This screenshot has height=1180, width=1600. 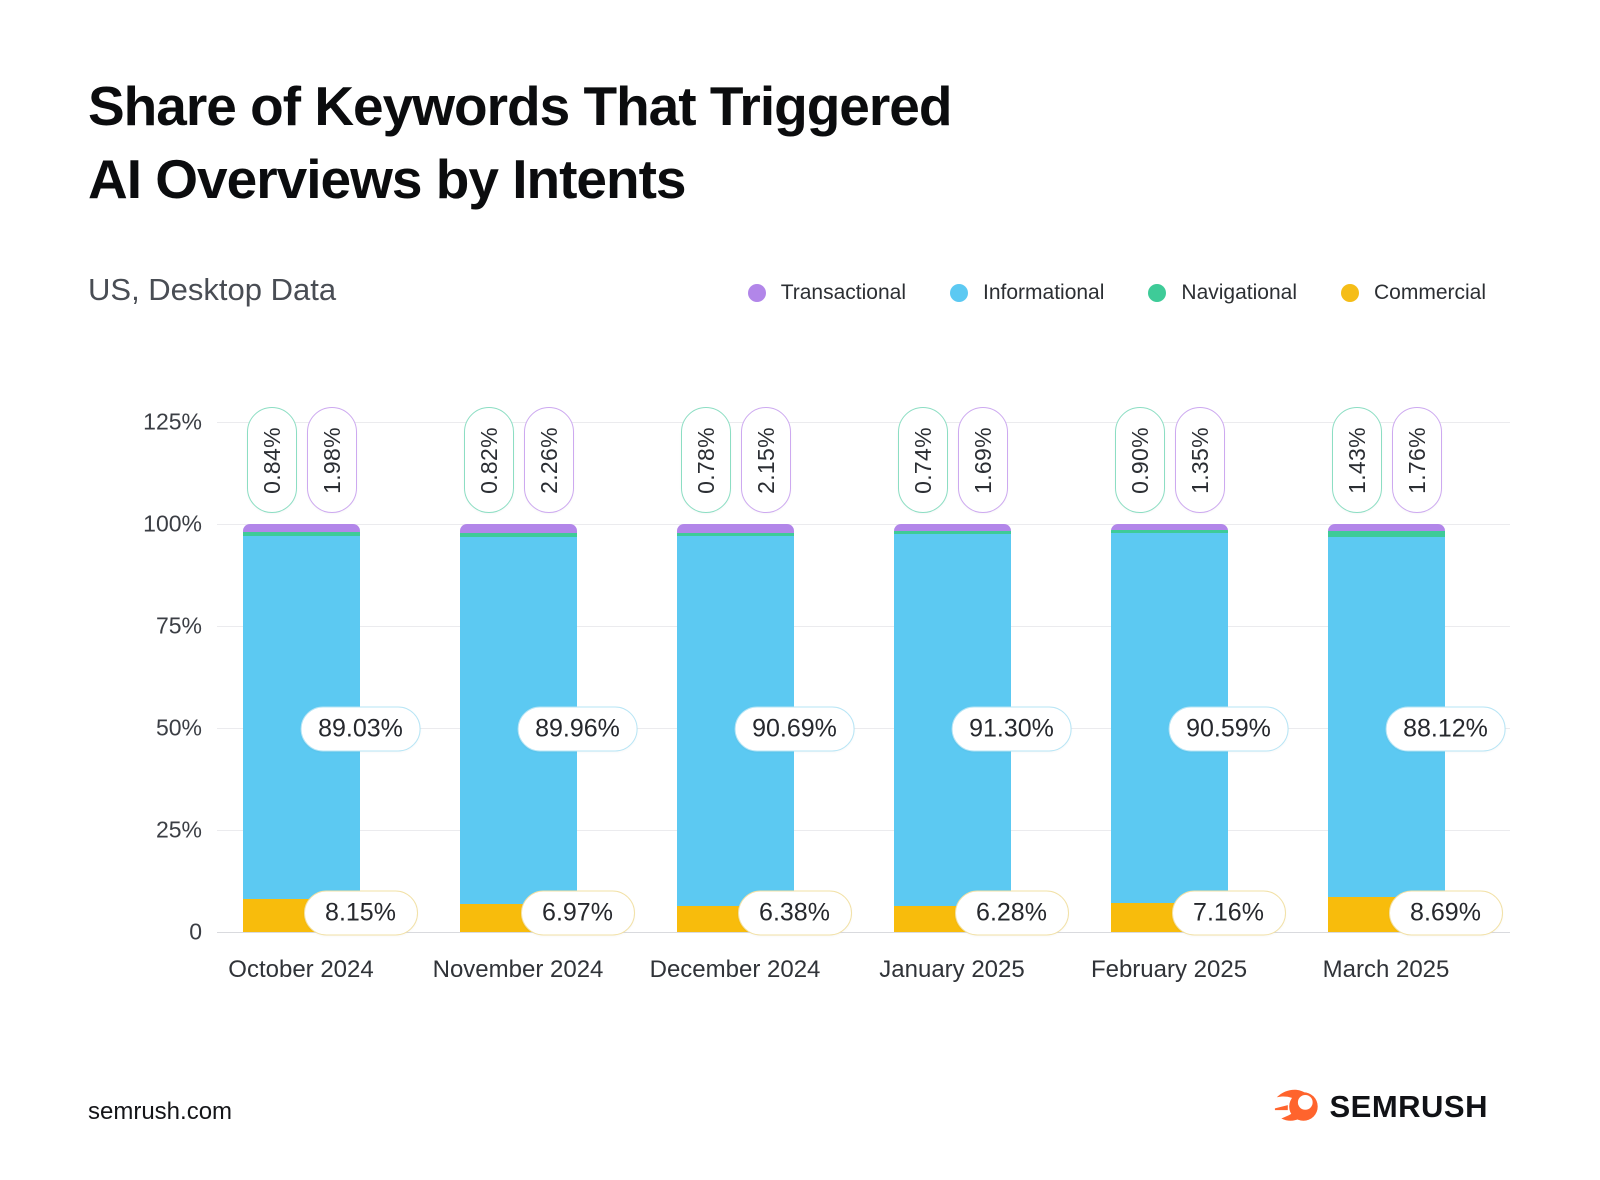 I want to click on value-pill-transactional: 1.35%, so click(x=1200, y=460).